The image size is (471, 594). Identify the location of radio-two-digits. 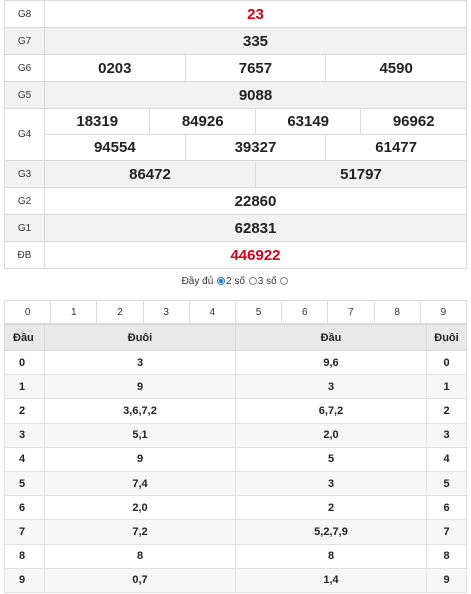
(221, 281).